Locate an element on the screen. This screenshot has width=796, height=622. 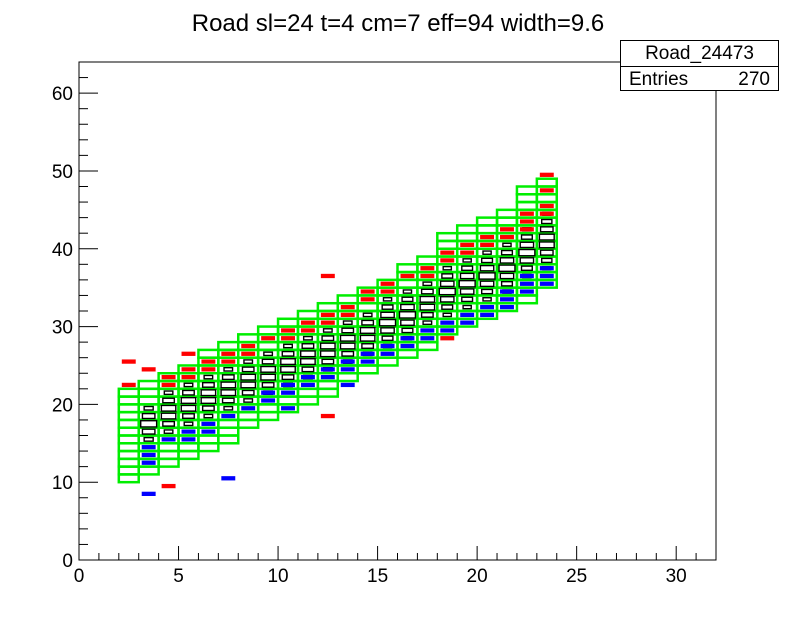
stats-entries-value: 270 is located at coordinates (754, 79).